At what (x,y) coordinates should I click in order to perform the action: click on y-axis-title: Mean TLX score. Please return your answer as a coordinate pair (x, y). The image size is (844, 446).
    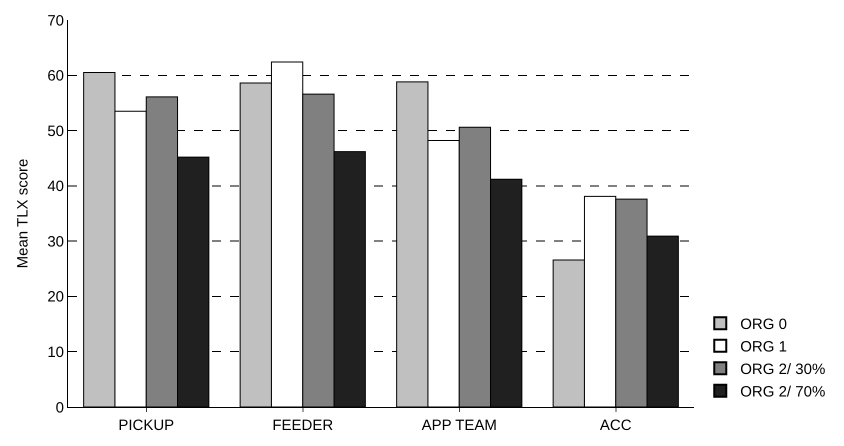
    Looking at the image, I should click on (23, 213).